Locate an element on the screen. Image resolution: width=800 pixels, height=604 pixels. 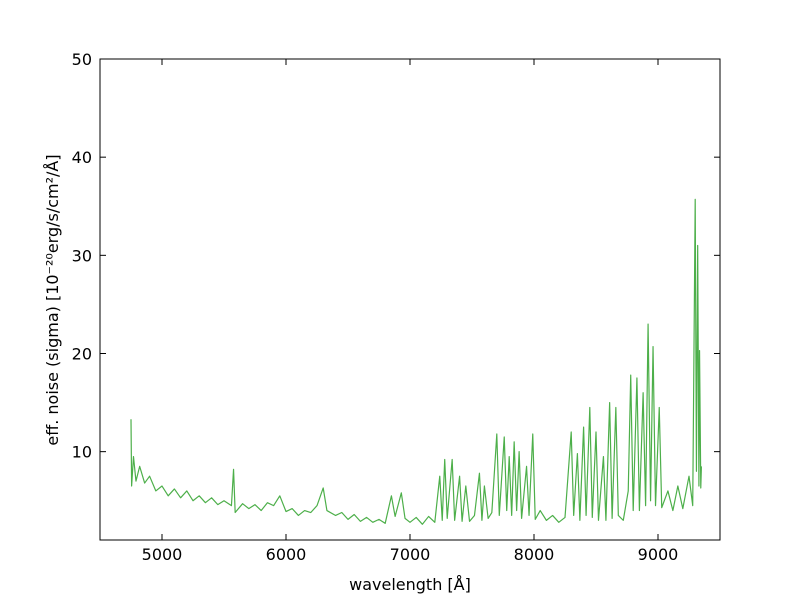
x-axis-label: wavelength [Å] is located at coordinates (410, 584).